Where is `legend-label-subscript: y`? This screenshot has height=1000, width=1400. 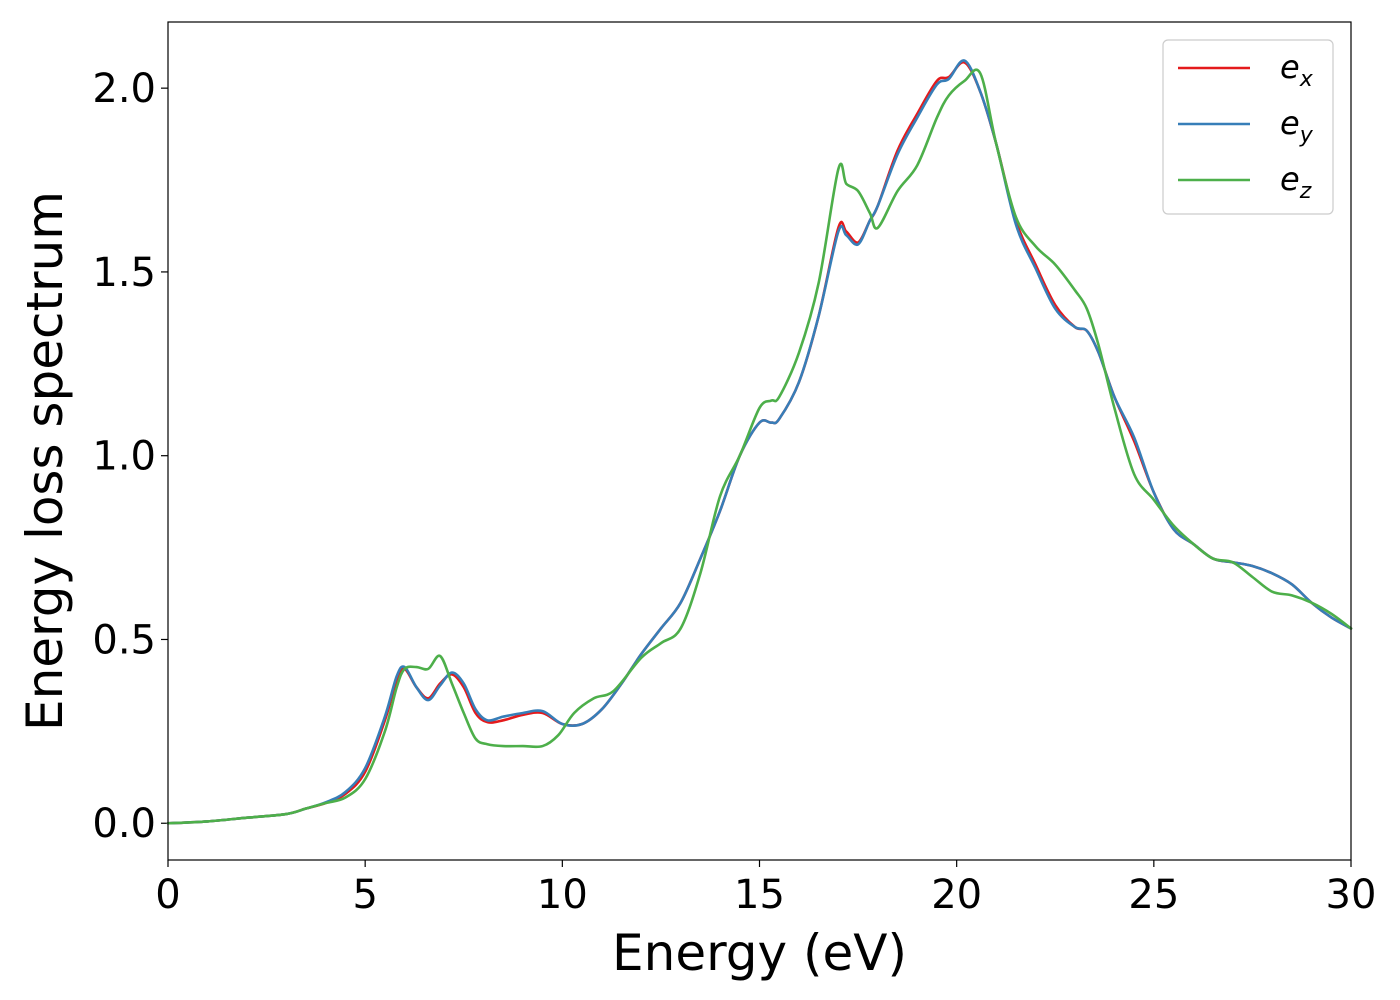
legend-label-subscript: y is located at coordinates (1306, 135).